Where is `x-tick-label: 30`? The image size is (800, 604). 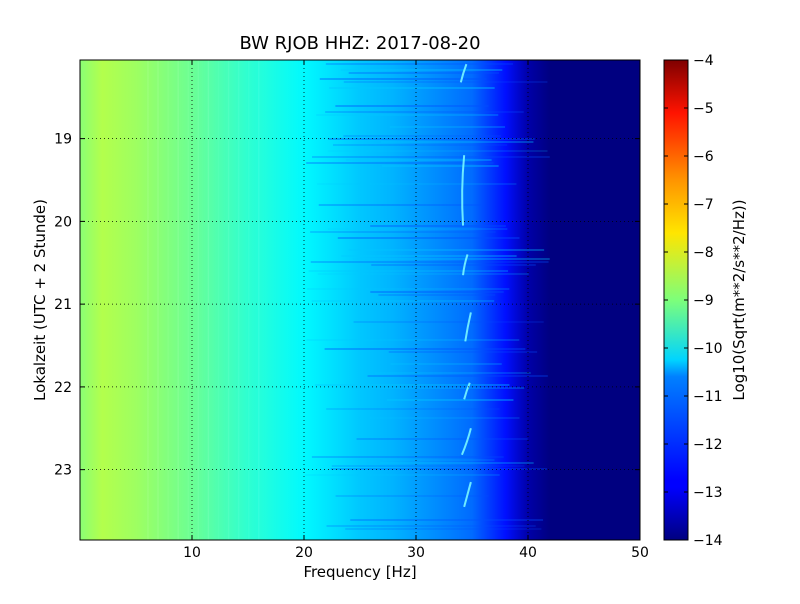 x-tick-label: 30 is located at coordinates (416, 553).